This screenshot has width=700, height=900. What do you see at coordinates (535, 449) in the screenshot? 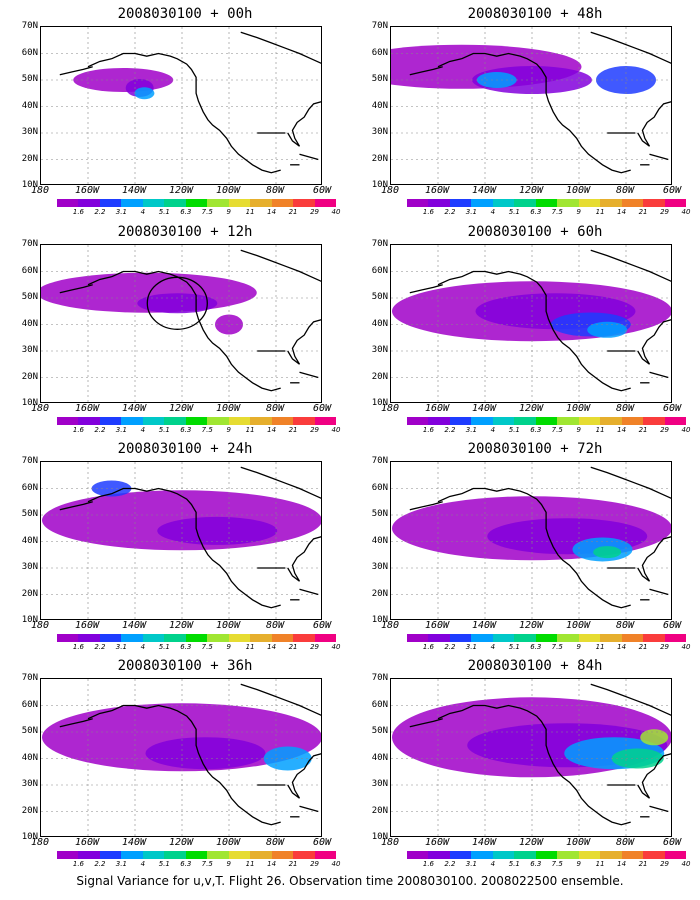
I see `panel-title: 2008030100 + 72h` at bounding box center [535, 449].